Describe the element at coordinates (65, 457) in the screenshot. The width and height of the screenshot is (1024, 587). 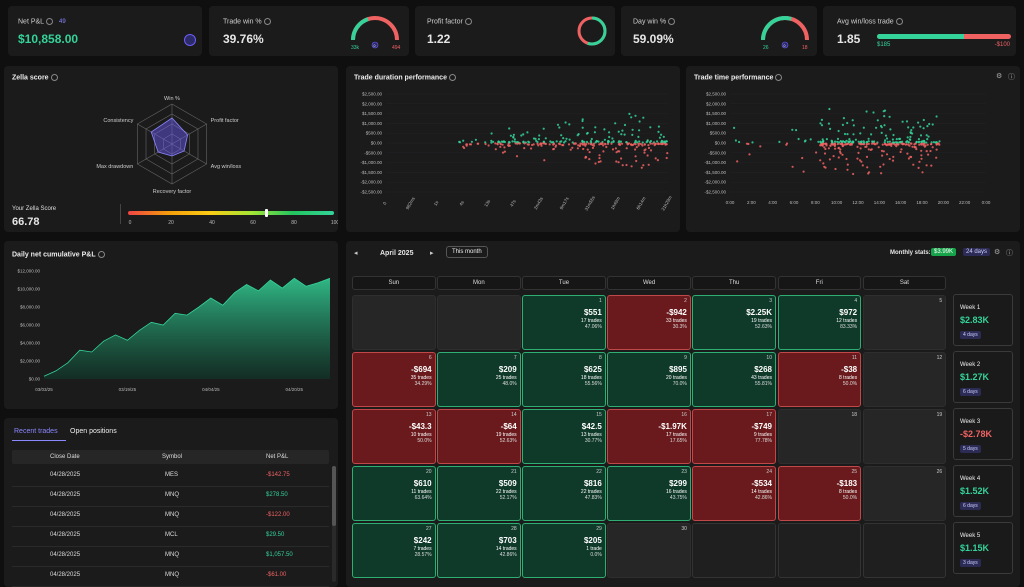
I see `col-close-date: Close Date` at that location.